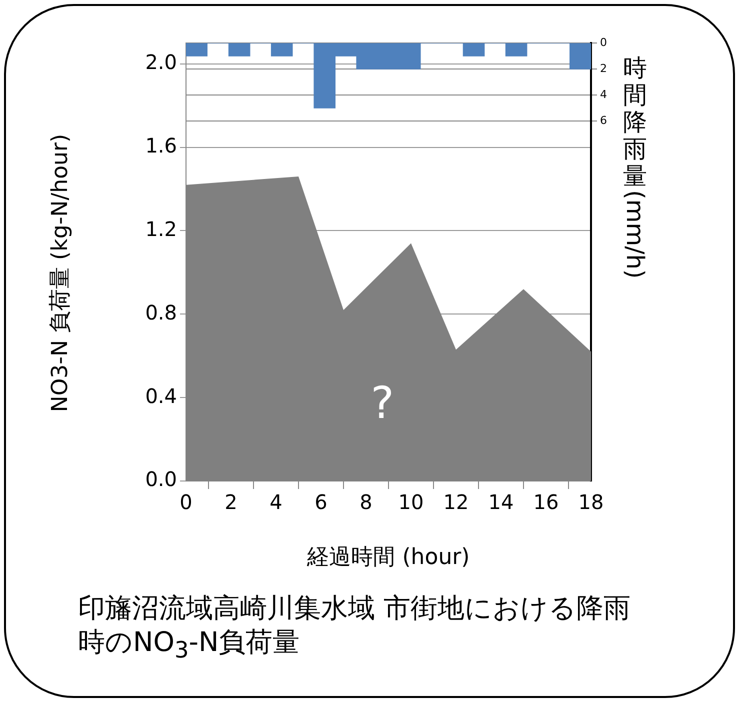 This screenshot has width=743, height=704. What do you see at coordinates (366, 502) in the screenshot?
I see `x-tick-label: 8` at bounding box center [366, 502].